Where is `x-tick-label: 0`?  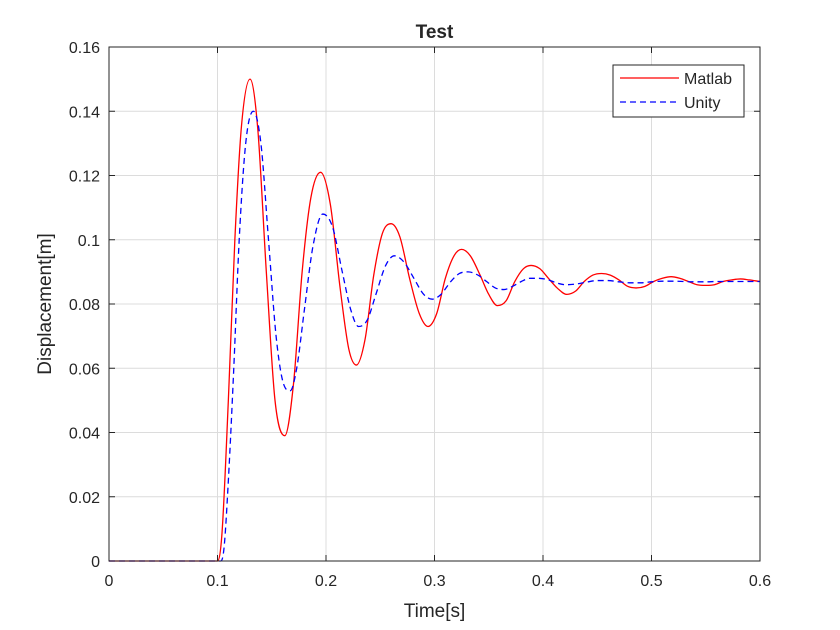 x-tick-label: 0 is located at coordinates (109, 581).